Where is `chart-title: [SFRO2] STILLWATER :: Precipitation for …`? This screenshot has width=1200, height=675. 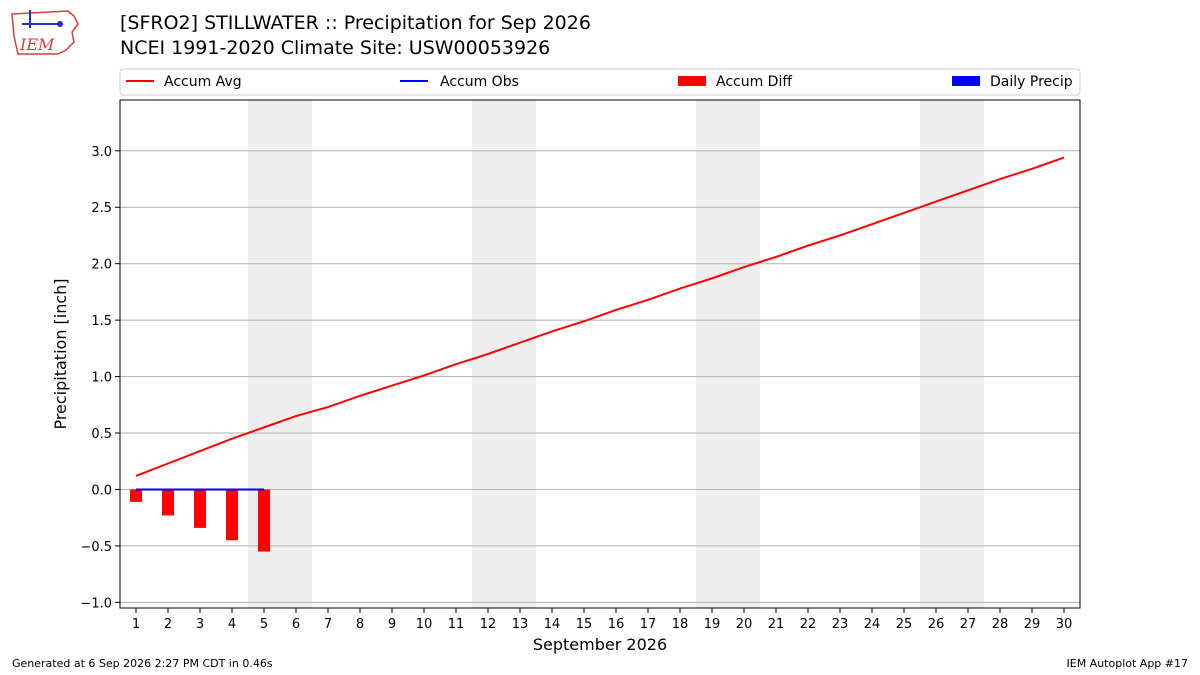 chart-title: [SFRO2] STILLWATER :: Precipitation for … is located at coordinates (355, 23).